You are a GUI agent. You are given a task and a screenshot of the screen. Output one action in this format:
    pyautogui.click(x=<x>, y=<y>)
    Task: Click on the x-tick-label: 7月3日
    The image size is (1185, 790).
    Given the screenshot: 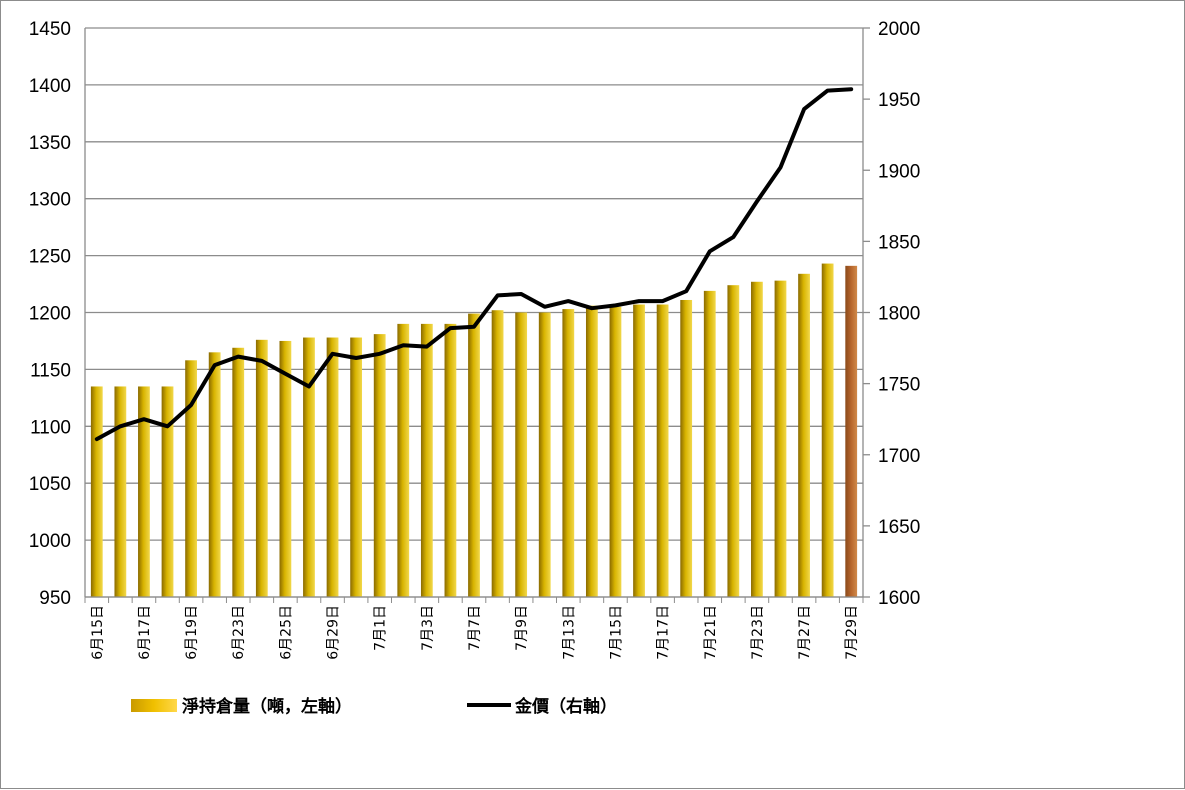 What is the action you would take?
    pyautogui.click(x=428, y=628)
    